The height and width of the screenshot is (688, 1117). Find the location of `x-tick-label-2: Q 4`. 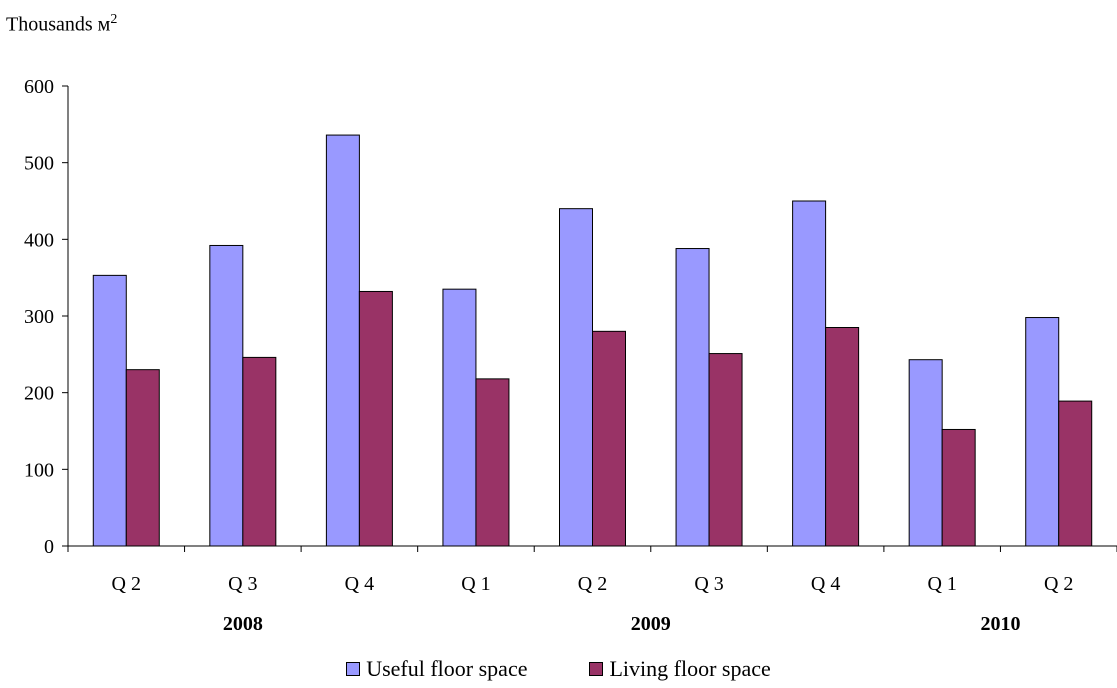

x-tick-label-2: Q 4 is located at coordinates (359, 584).